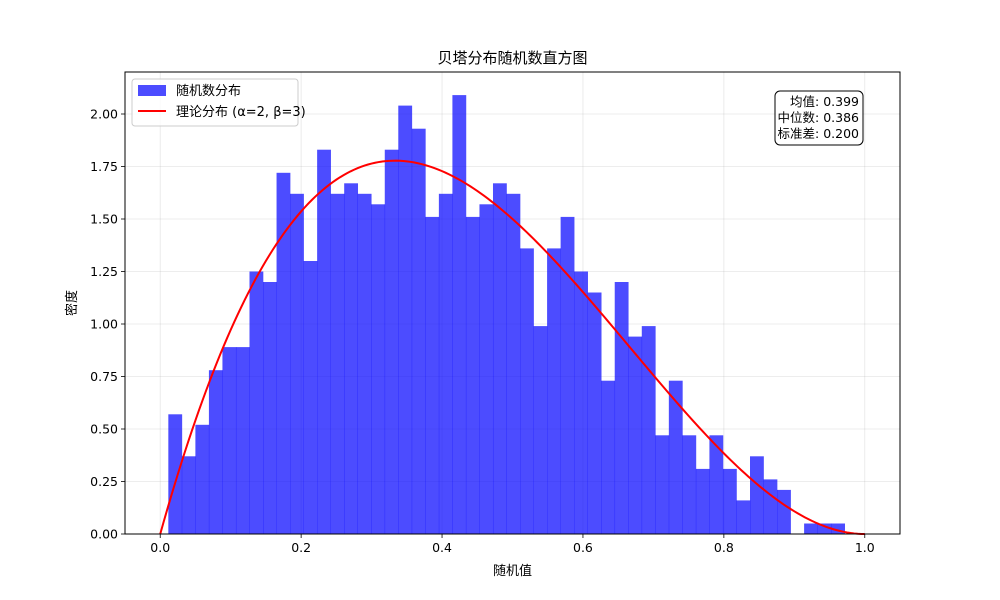 The width and height of the screenshot is (1000, 600). What do you see at coordinates (160, 547) in the screenshot?
I see `x-tick-label: 0.0` at bounding box center [160, 547].